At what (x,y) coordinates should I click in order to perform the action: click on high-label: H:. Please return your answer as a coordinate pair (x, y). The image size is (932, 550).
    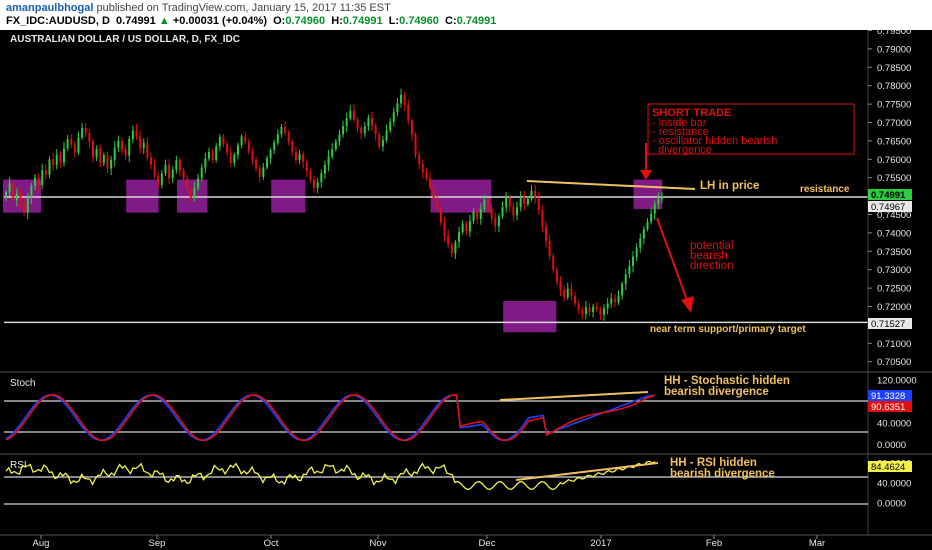
    Looking at the image, I should click on (337, 21).